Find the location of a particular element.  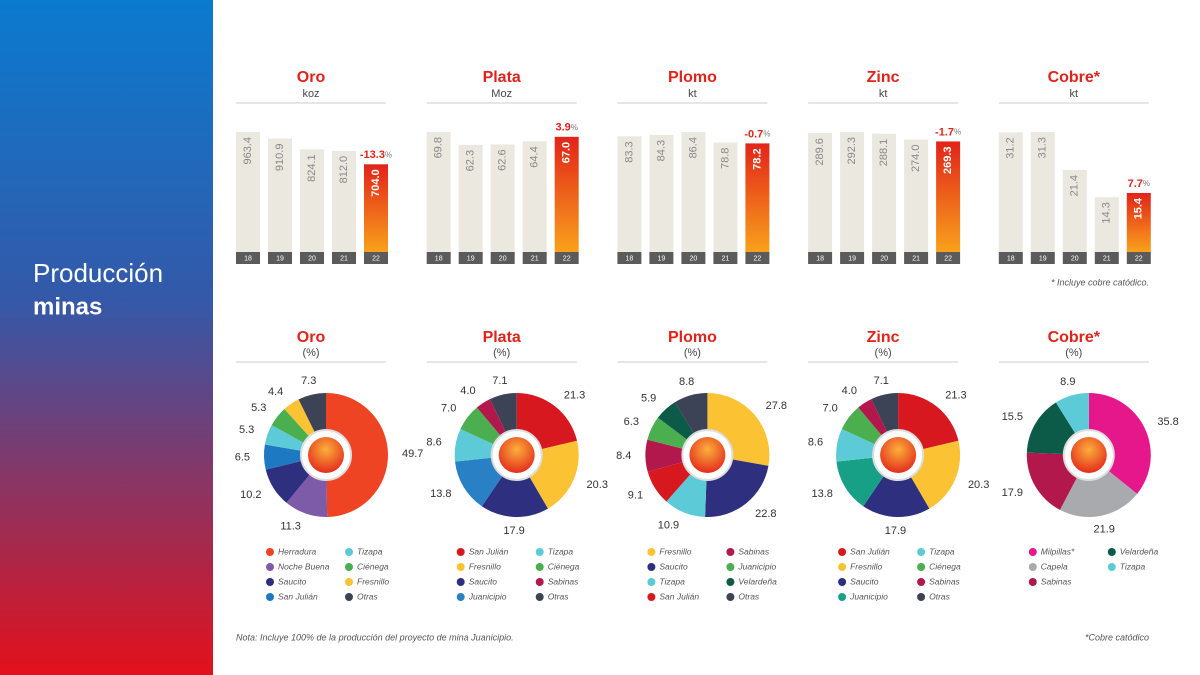

slice-label: 7.0 is located at coordinates (829, 409).